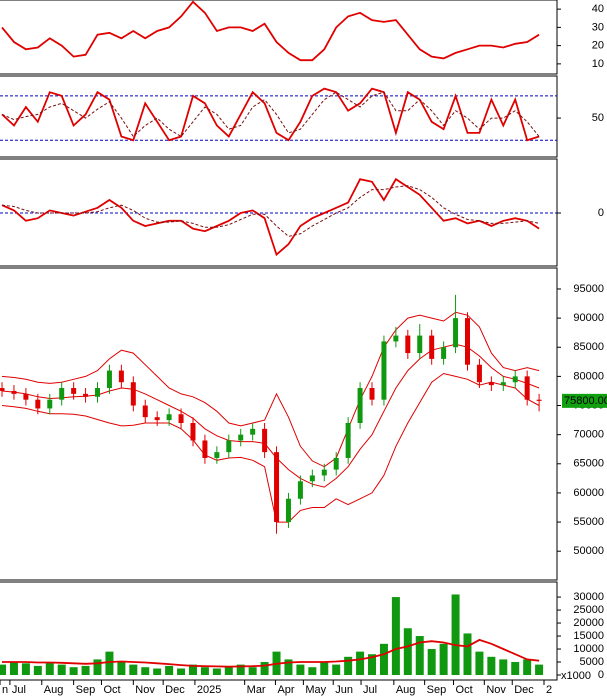 The width and height of the screenshot is (607, 698). Describe the element at coordinates (598, 9) in the screenshot. I see `y-tick-label: 40` at that location.